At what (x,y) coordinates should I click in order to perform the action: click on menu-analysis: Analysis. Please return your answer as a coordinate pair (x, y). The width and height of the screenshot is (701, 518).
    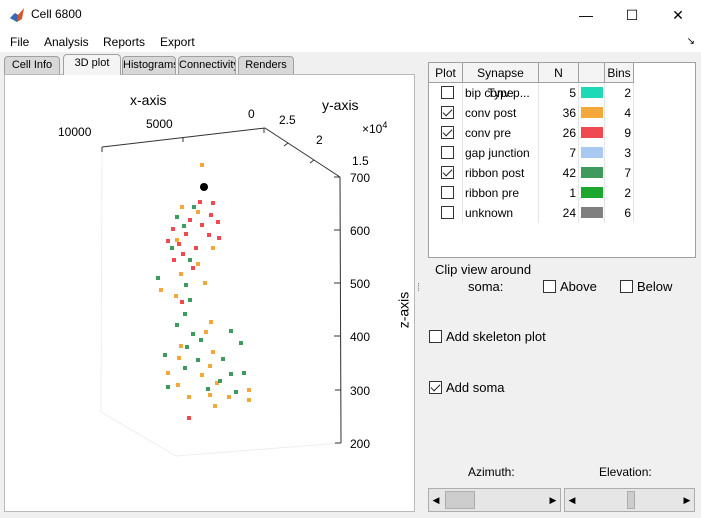
    Looking at the image, I should click on (66, 42).